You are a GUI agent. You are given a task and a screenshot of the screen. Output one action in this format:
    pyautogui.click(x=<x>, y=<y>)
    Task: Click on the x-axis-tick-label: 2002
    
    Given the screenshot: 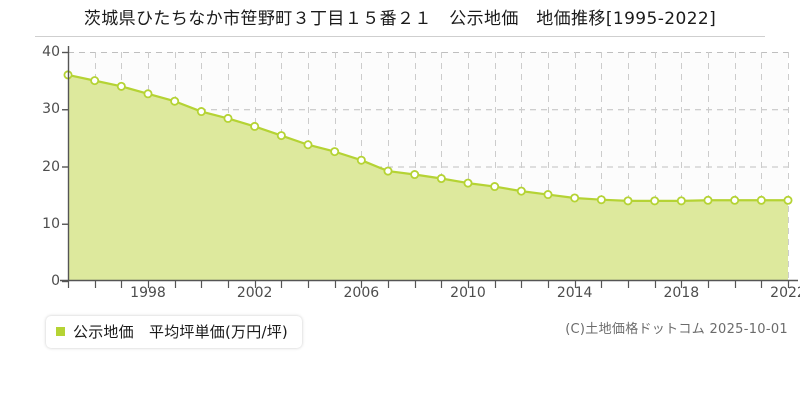 What is the action you would take?
    pyautogui.click(x=254, y=293)
    